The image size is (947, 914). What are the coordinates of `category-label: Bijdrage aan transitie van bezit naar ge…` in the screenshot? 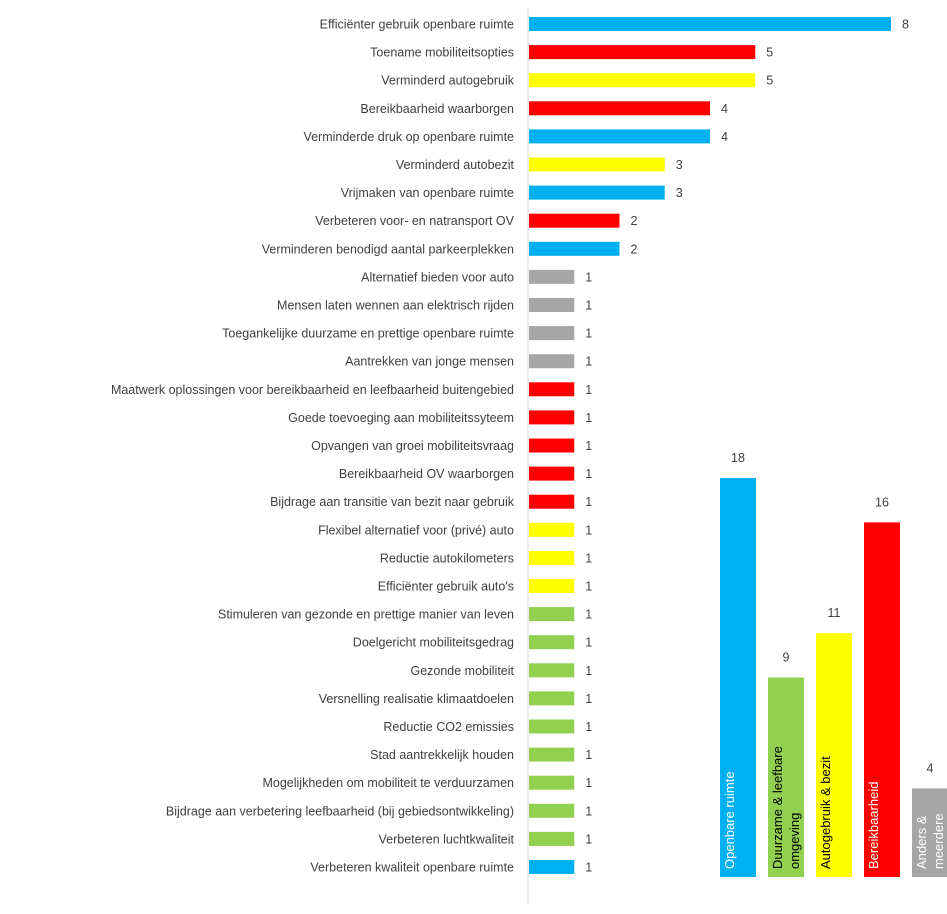 It's located at (392, 502).